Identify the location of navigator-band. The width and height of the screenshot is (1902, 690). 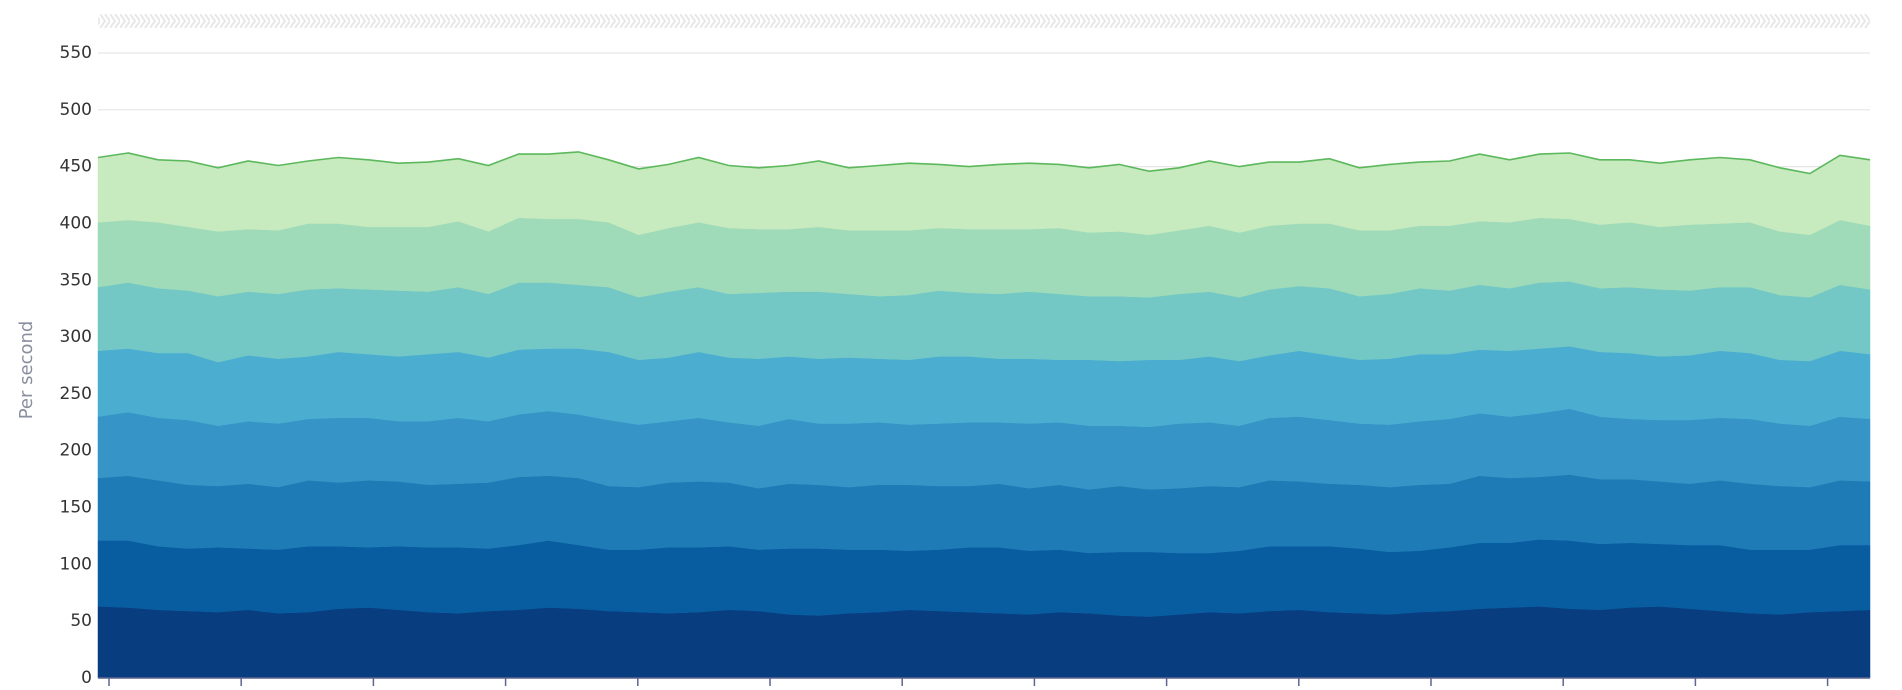
(984, 21).